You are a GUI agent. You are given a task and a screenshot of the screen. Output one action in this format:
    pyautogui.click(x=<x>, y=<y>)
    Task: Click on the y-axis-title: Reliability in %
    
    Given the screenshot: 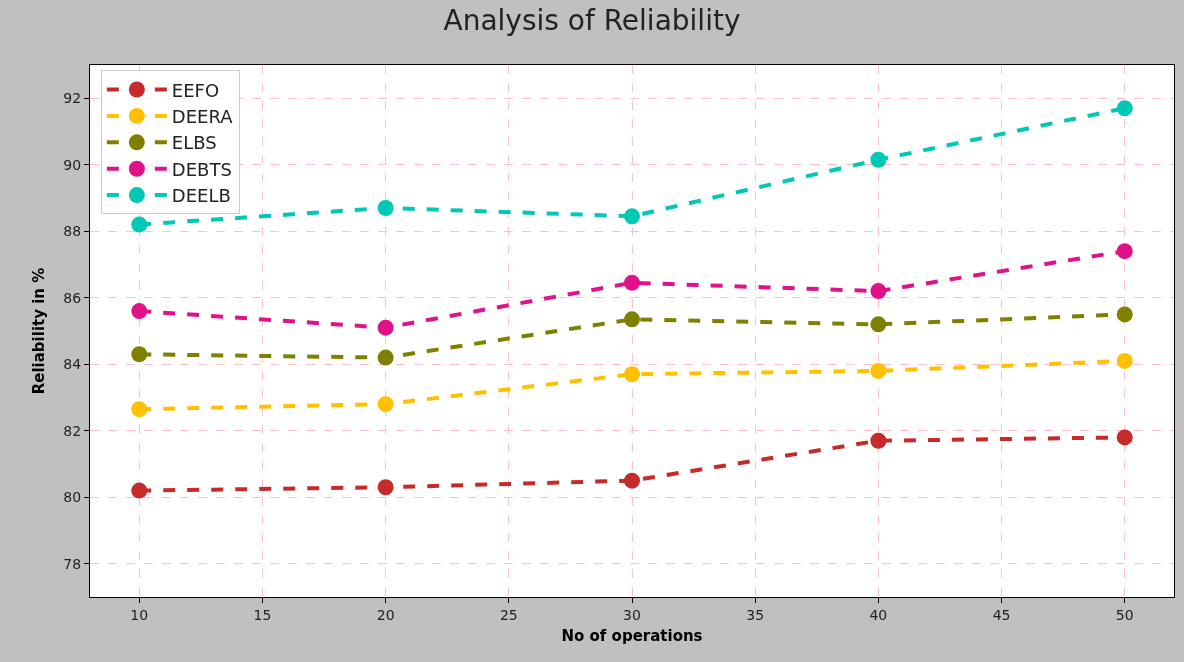 What is the action you would take?
    pyautogui.click(x=38, y=331)
    